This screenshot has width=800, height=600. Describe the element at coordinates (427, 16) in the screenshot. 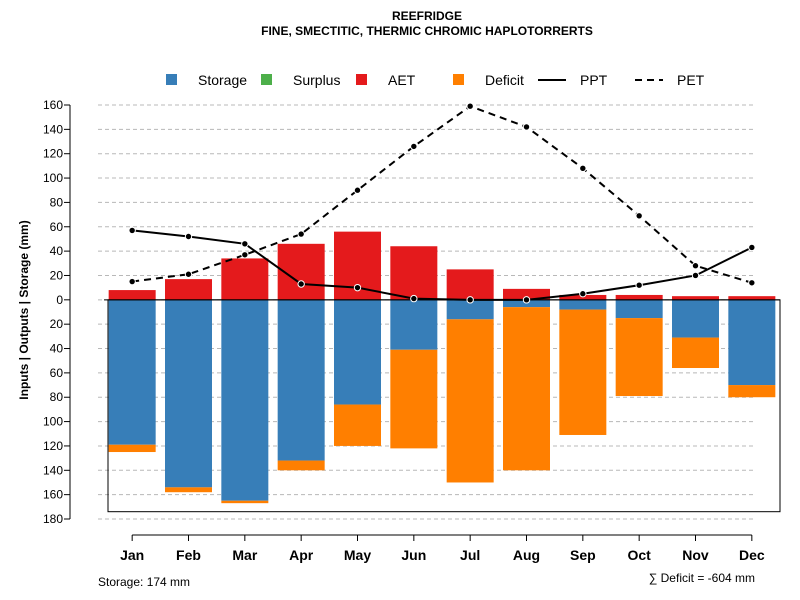

I see `chart-title: REEFRIDGE` at that location.